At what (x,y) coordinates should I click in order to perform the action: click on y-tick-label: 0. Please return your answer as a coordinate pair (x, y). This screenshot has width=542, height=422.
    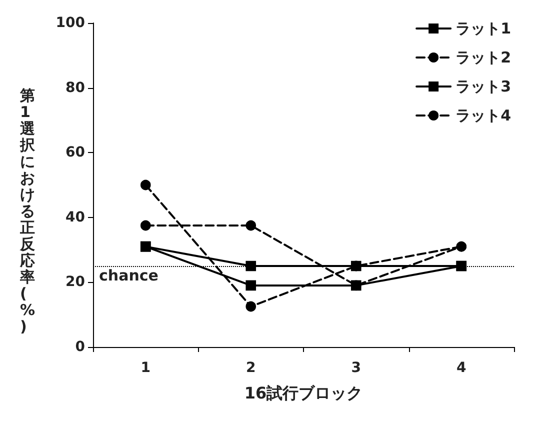
    Looking at the image, I should click on (80, 347).